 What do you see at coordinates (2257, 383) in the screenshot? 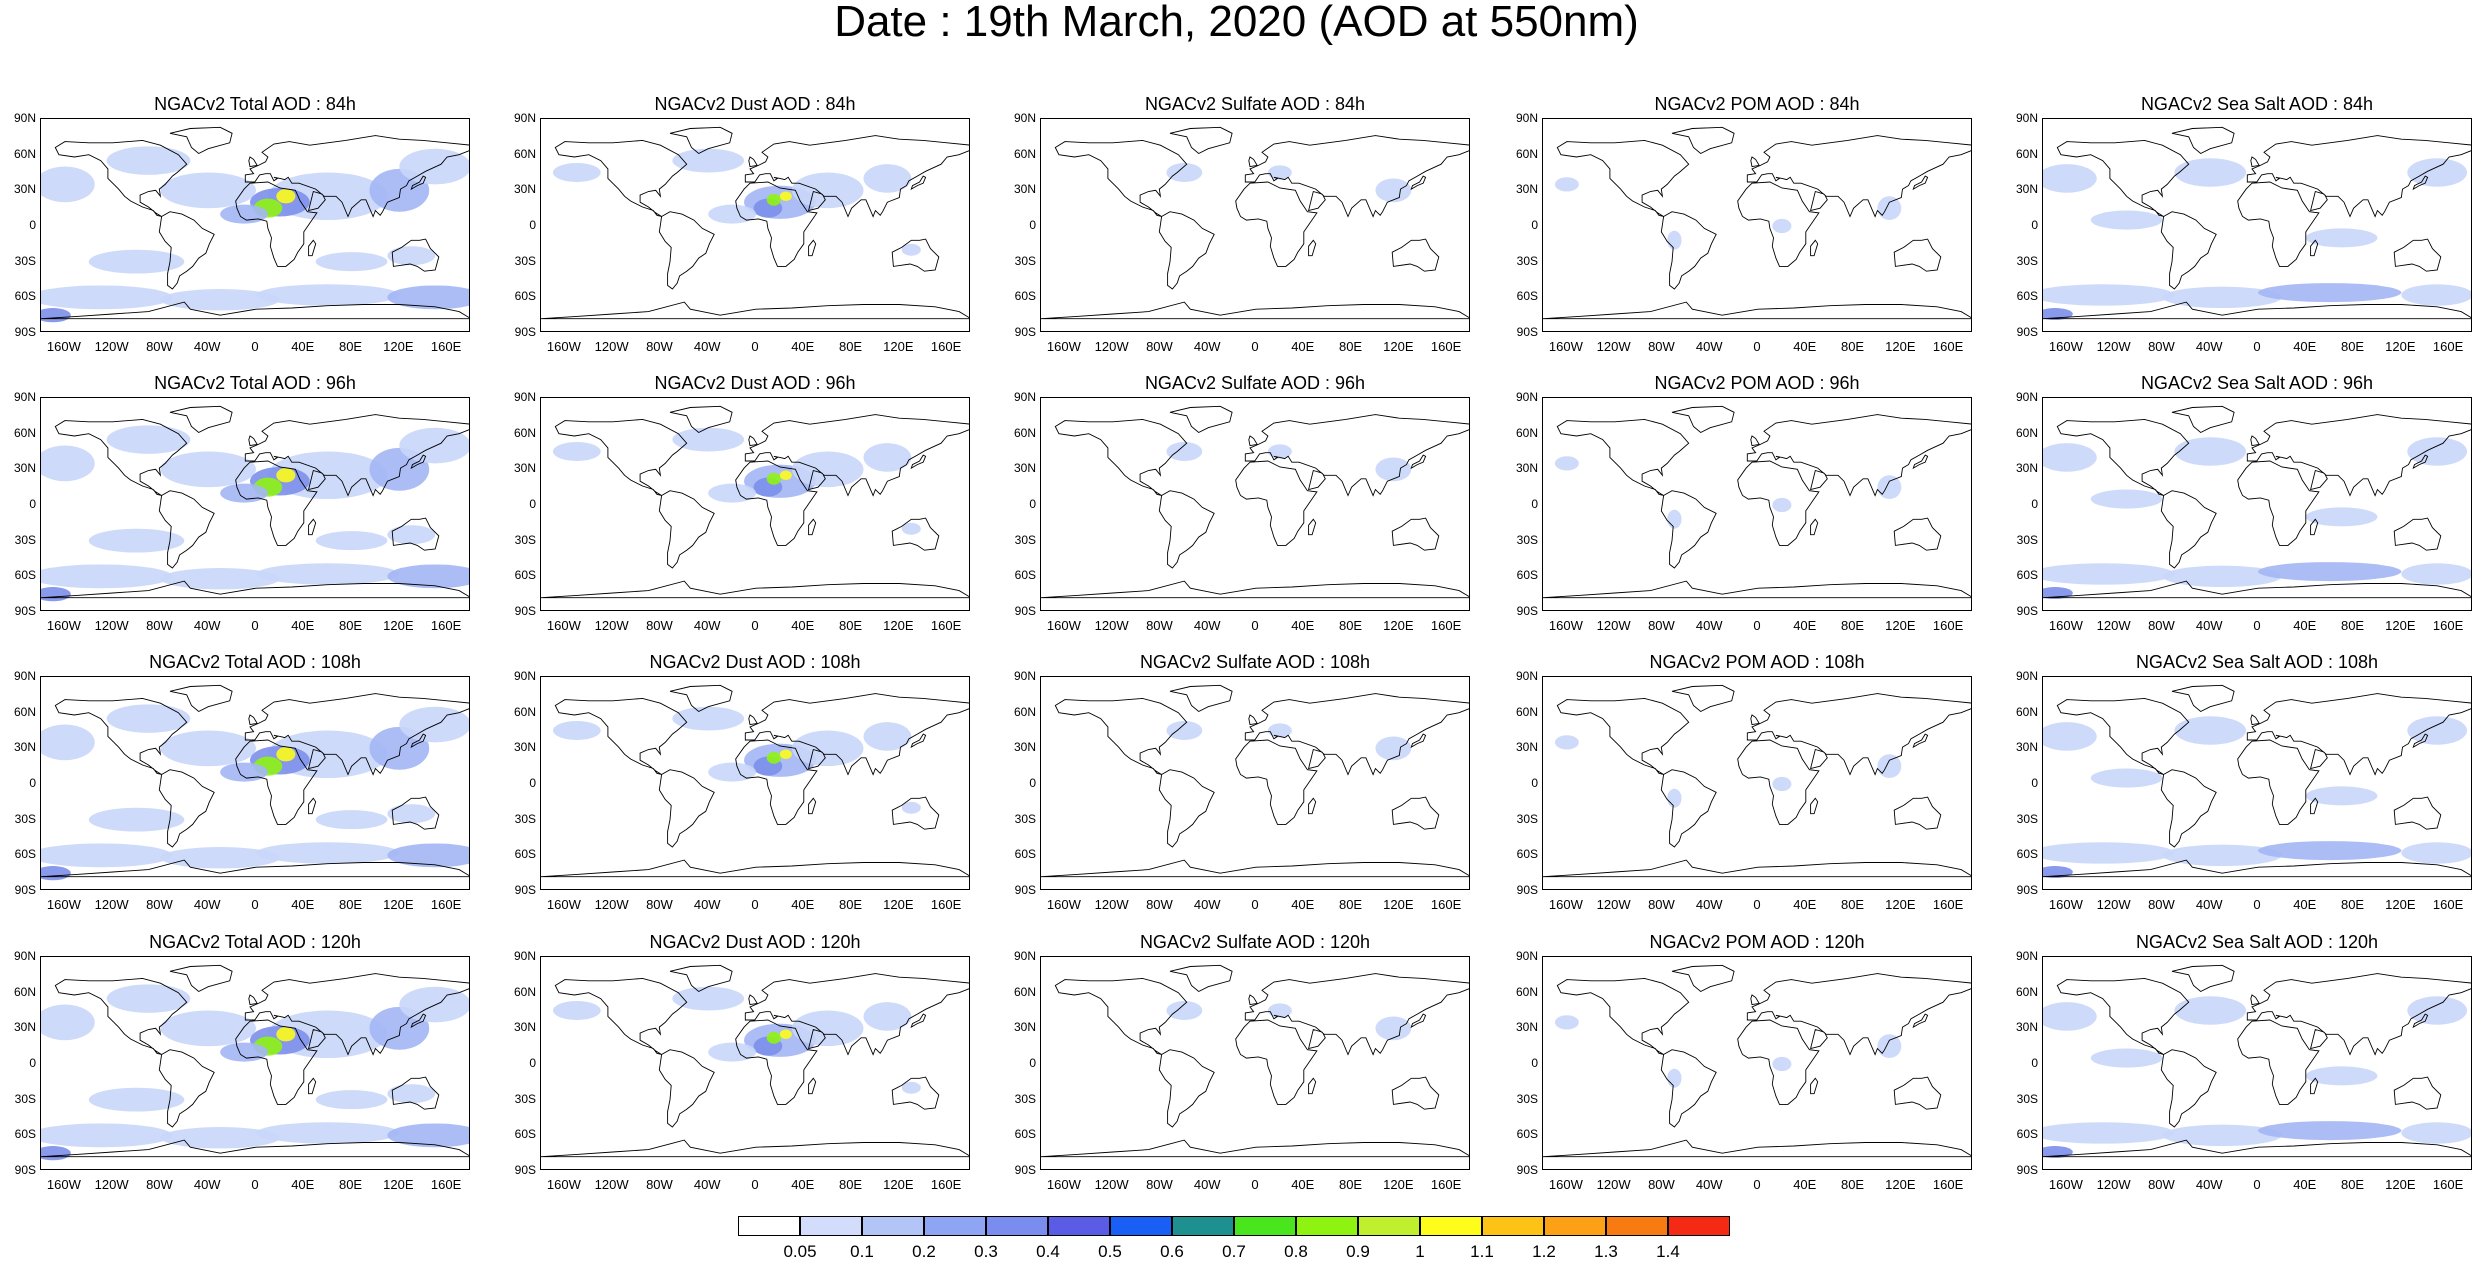
I see `panel-title: NGACv2 Sea Salt AOD : 96h` at bounding box center [2257, 383].